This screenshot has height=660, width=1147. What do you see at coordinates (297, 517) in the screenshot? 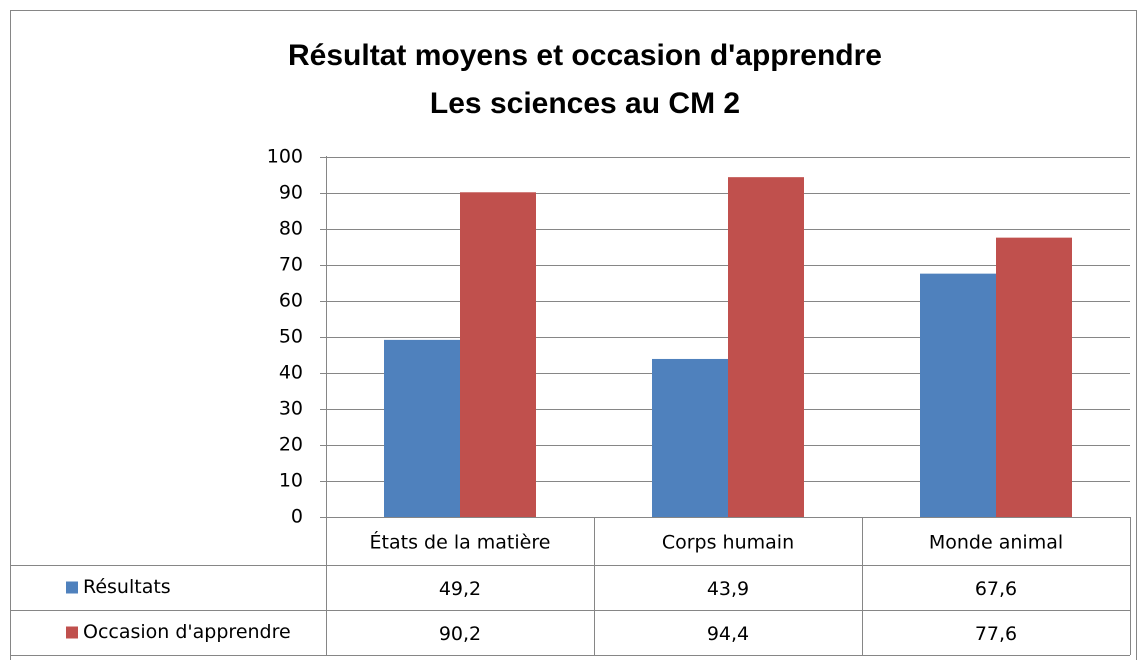
I see `y-tick-label: 0` at bounding box center [297, 517].